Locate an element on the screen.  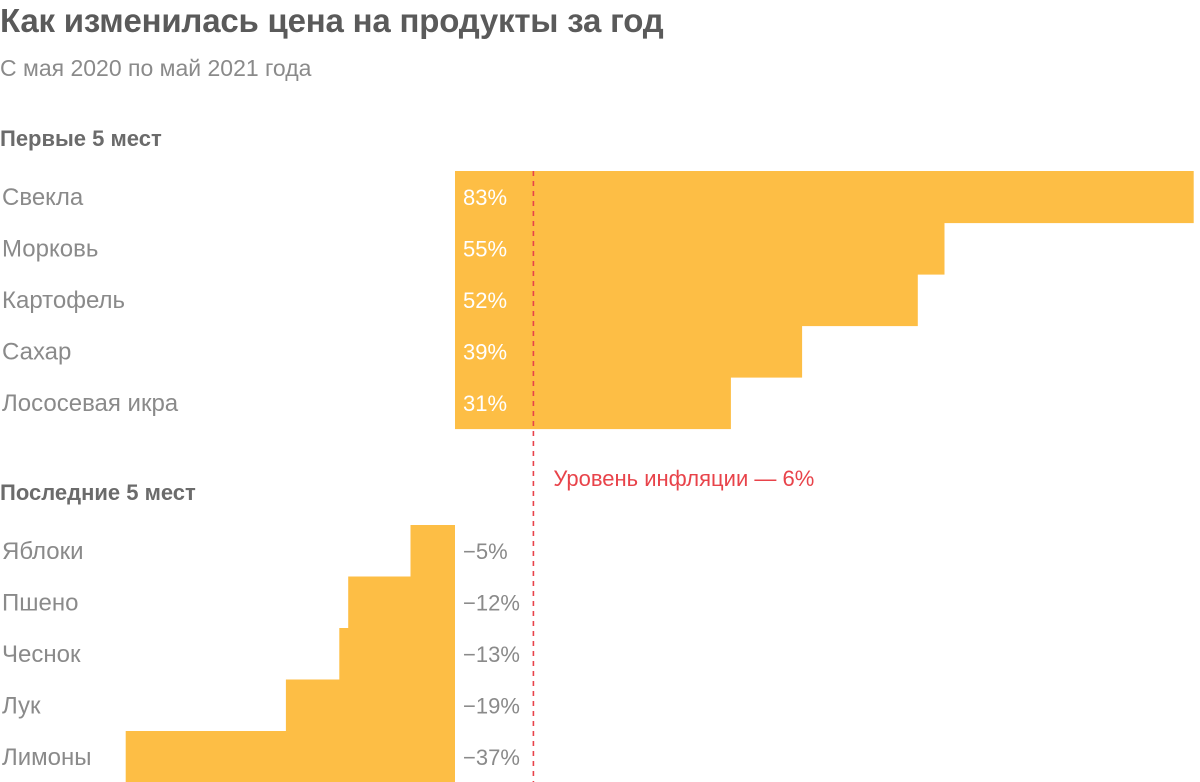
category-label: Свекла is located at coordinates (43, 197).